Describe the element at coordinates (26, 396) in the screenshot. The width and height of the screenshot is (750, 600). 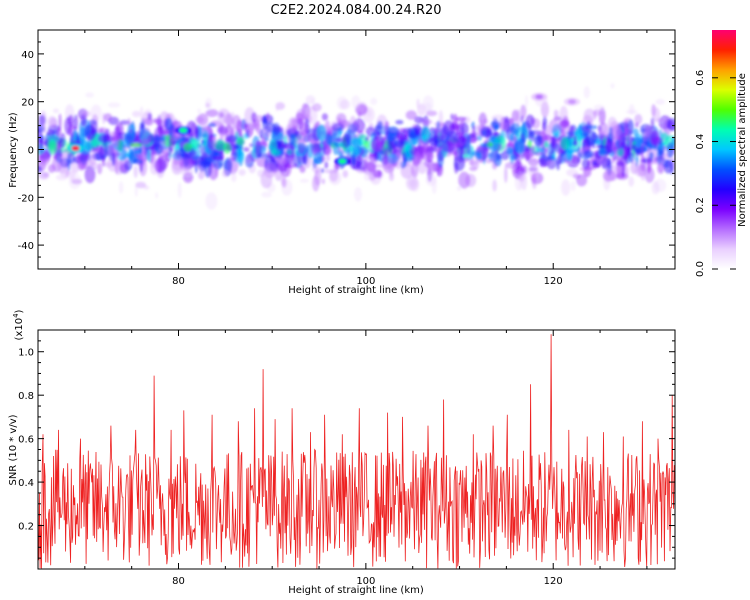
I see `snr-y-tick-label: 0.8` at that location.